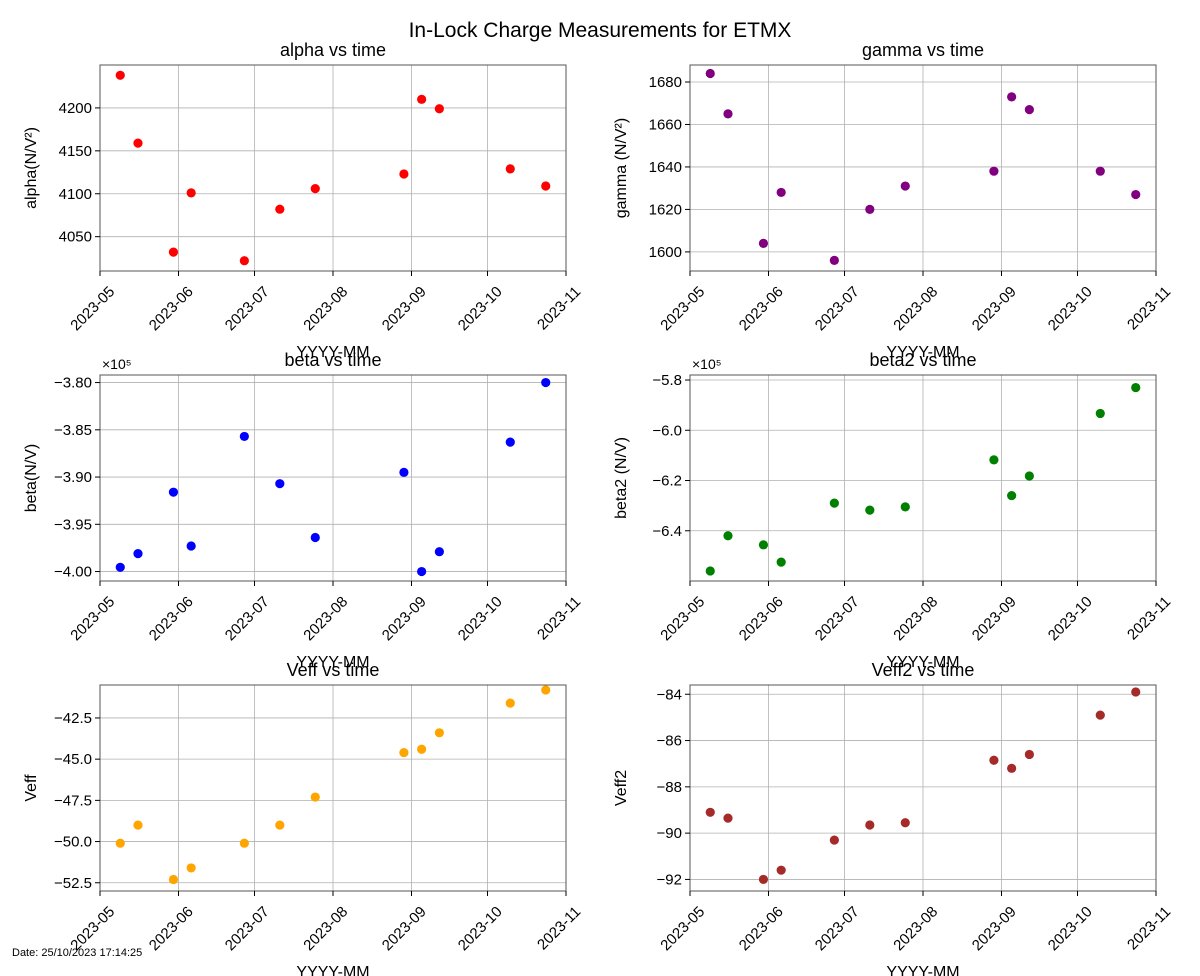 This screenshot has width=1200, height=976. I want to click on subplot-title: alpha vs time, so click(333, 50).